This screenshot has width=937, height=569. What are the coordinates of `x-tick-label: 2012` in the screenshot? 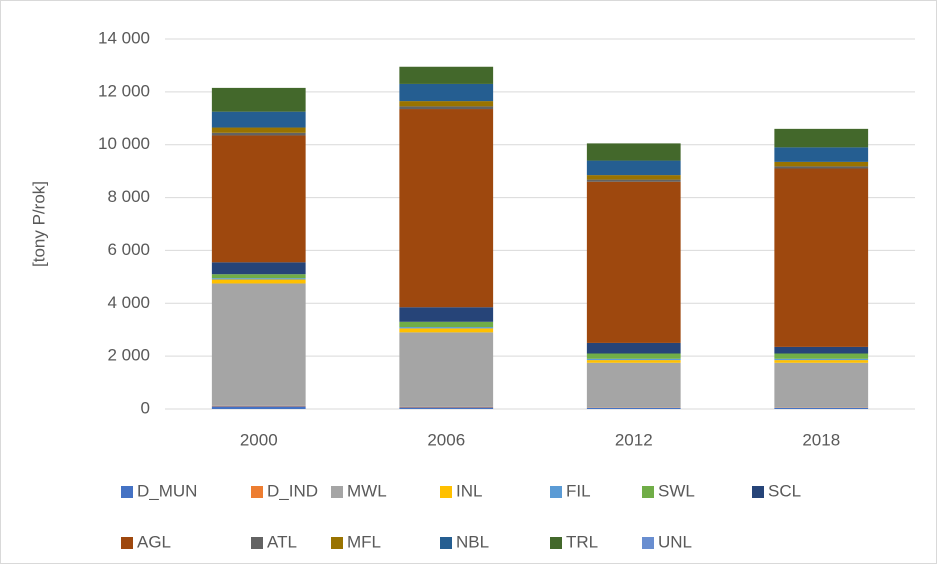 It's located at (634, 439).